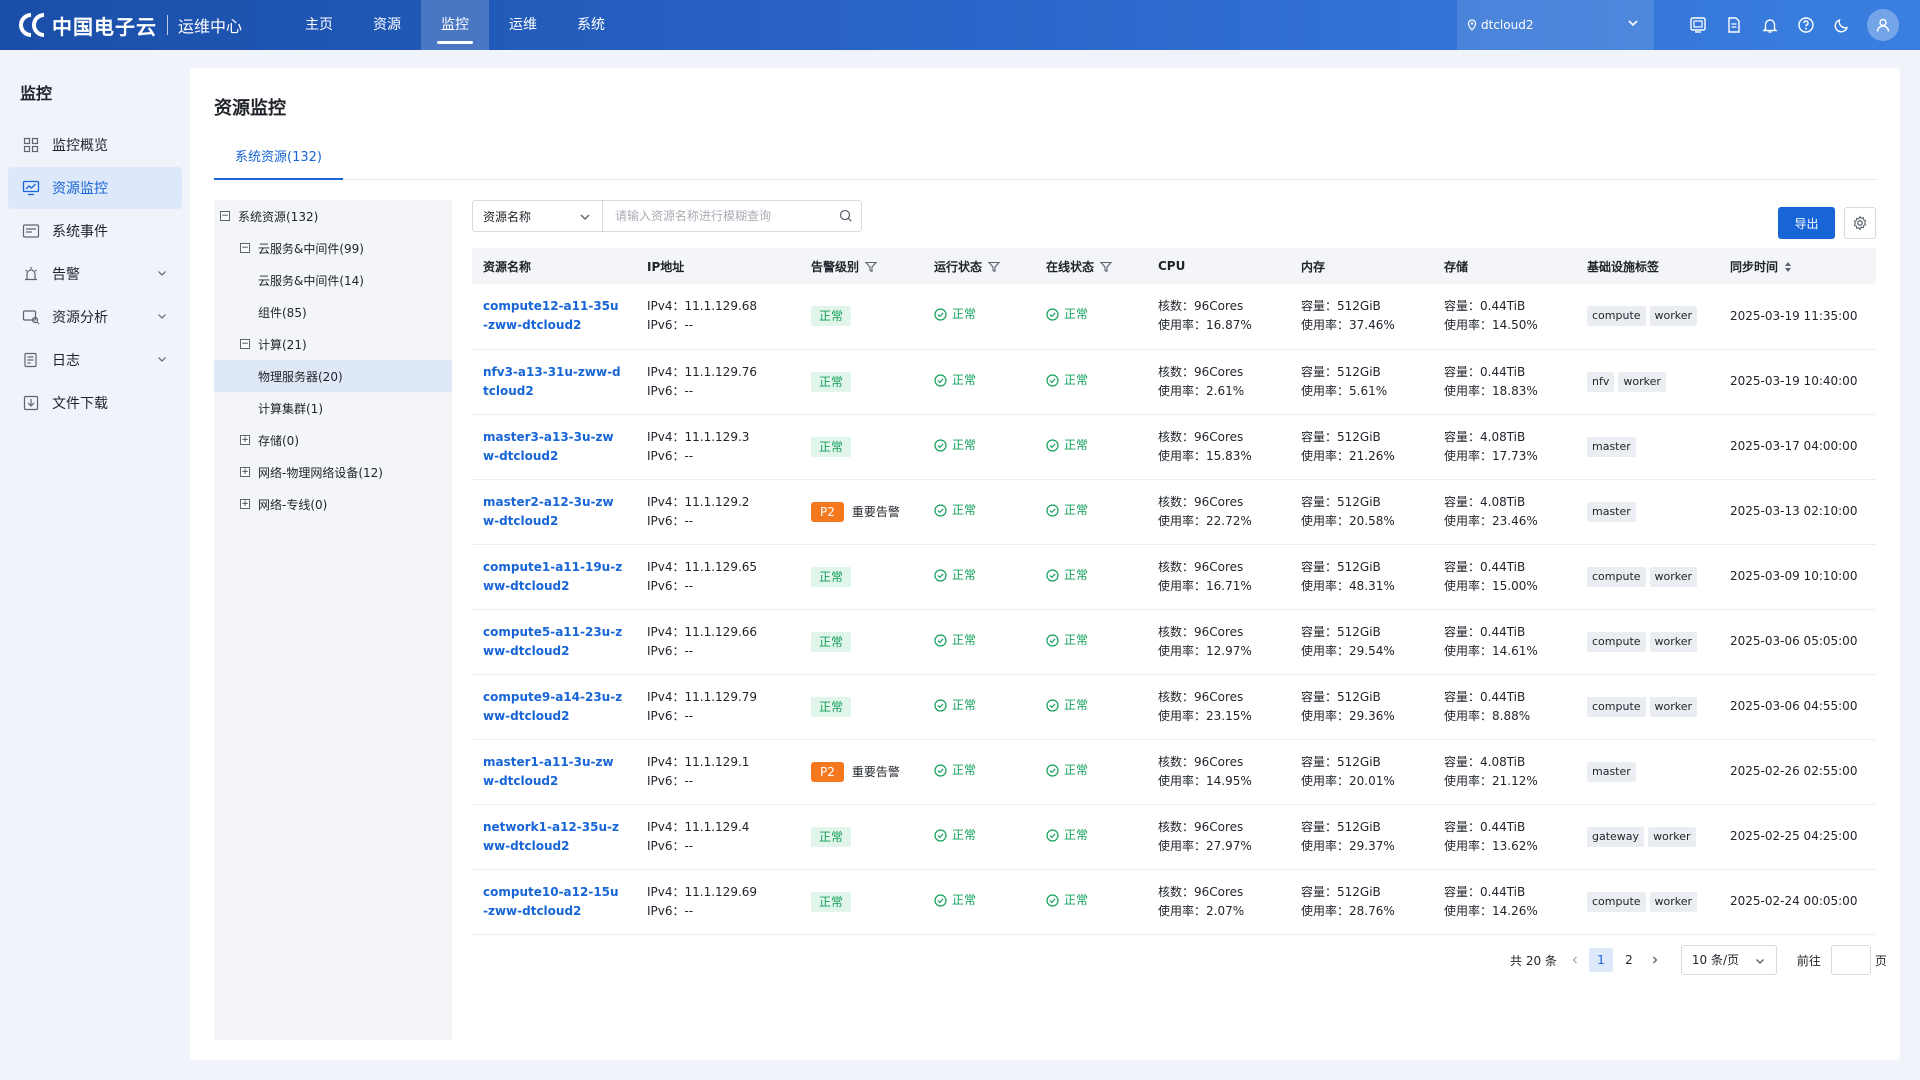 The height and width of the screenshot is (1080, 1920). What do you see at coordinates (551, 836) in the screenshot?
I see `resource-name-link: network1-a12-35u-zww-dtcloud2` at bounding box center [551, 836].